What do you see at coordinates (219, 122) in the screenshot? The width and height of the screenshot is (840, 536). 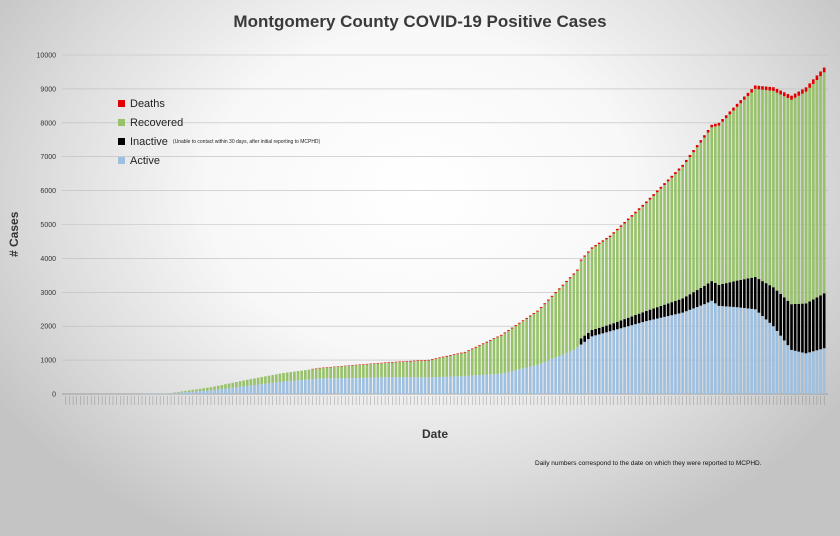 I see `legend-item-recovered: Recovered` at bounding box center [219, 122].